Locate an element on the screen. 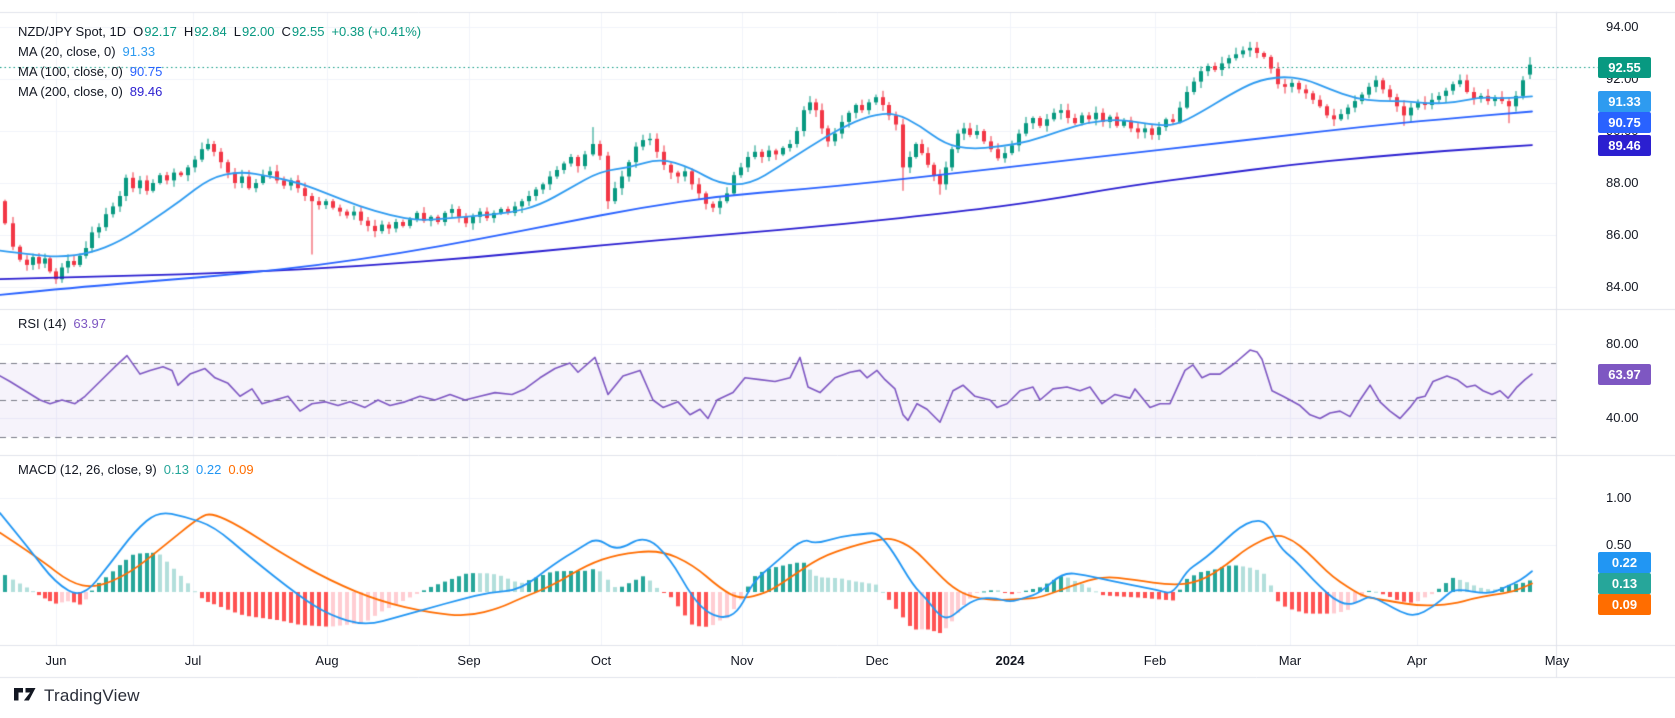 This screenshot has width=1675, height=718. axis-price-badge: 92.55 is located at coordinates (1624, 67).